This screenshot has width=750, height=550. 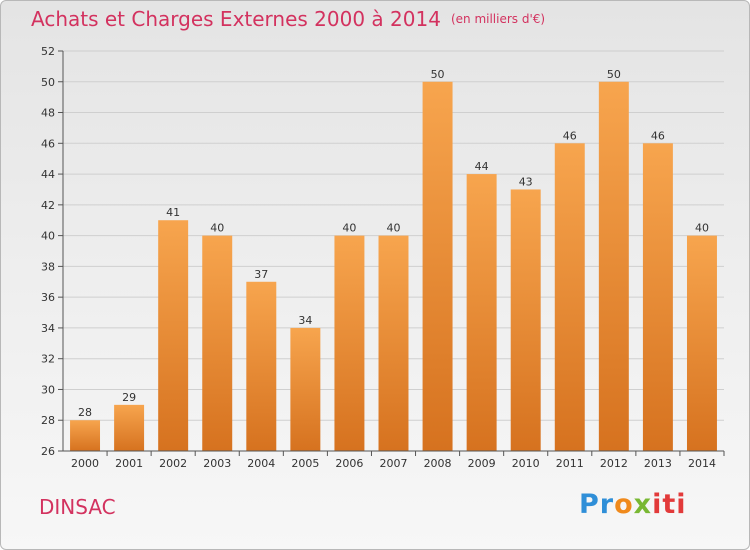 What do you see at coordinates (526, 181) in the screenshot?
I see `value-label-2010: 43` at bounding box center [526, 181].